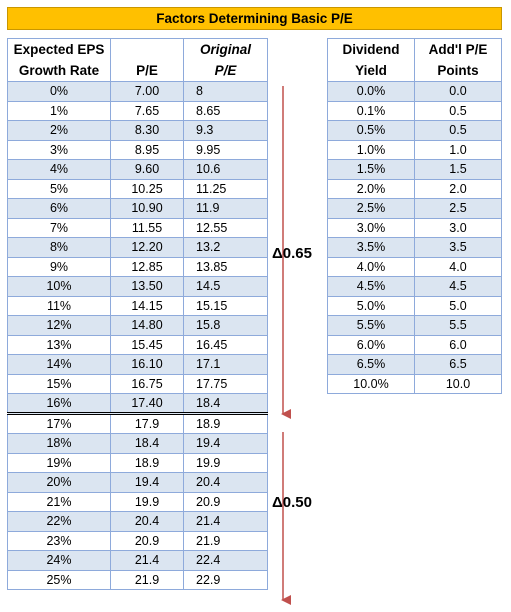 The image size is (511, 612). Describe the element at coordinates (458, 60) in the screenshot. I see `addl-pe-header: Add'l P/E Points` at that location.